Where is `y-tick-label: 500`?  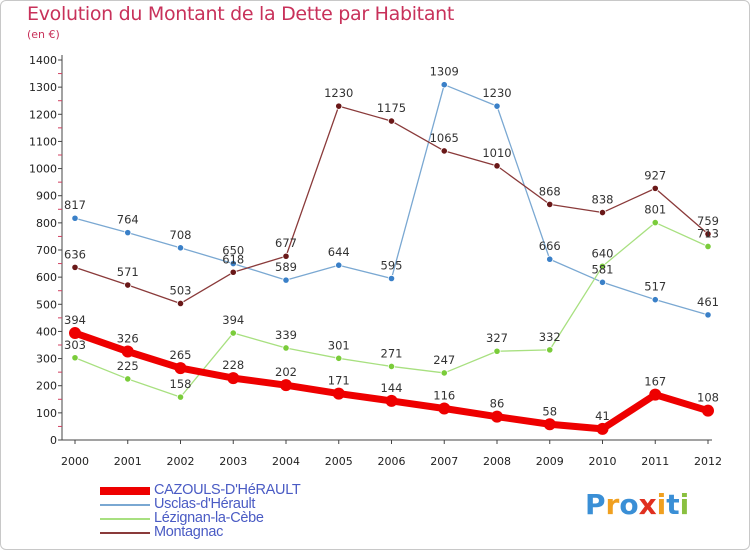 y-tick-label: 500 is located at coordinates (46, 304).